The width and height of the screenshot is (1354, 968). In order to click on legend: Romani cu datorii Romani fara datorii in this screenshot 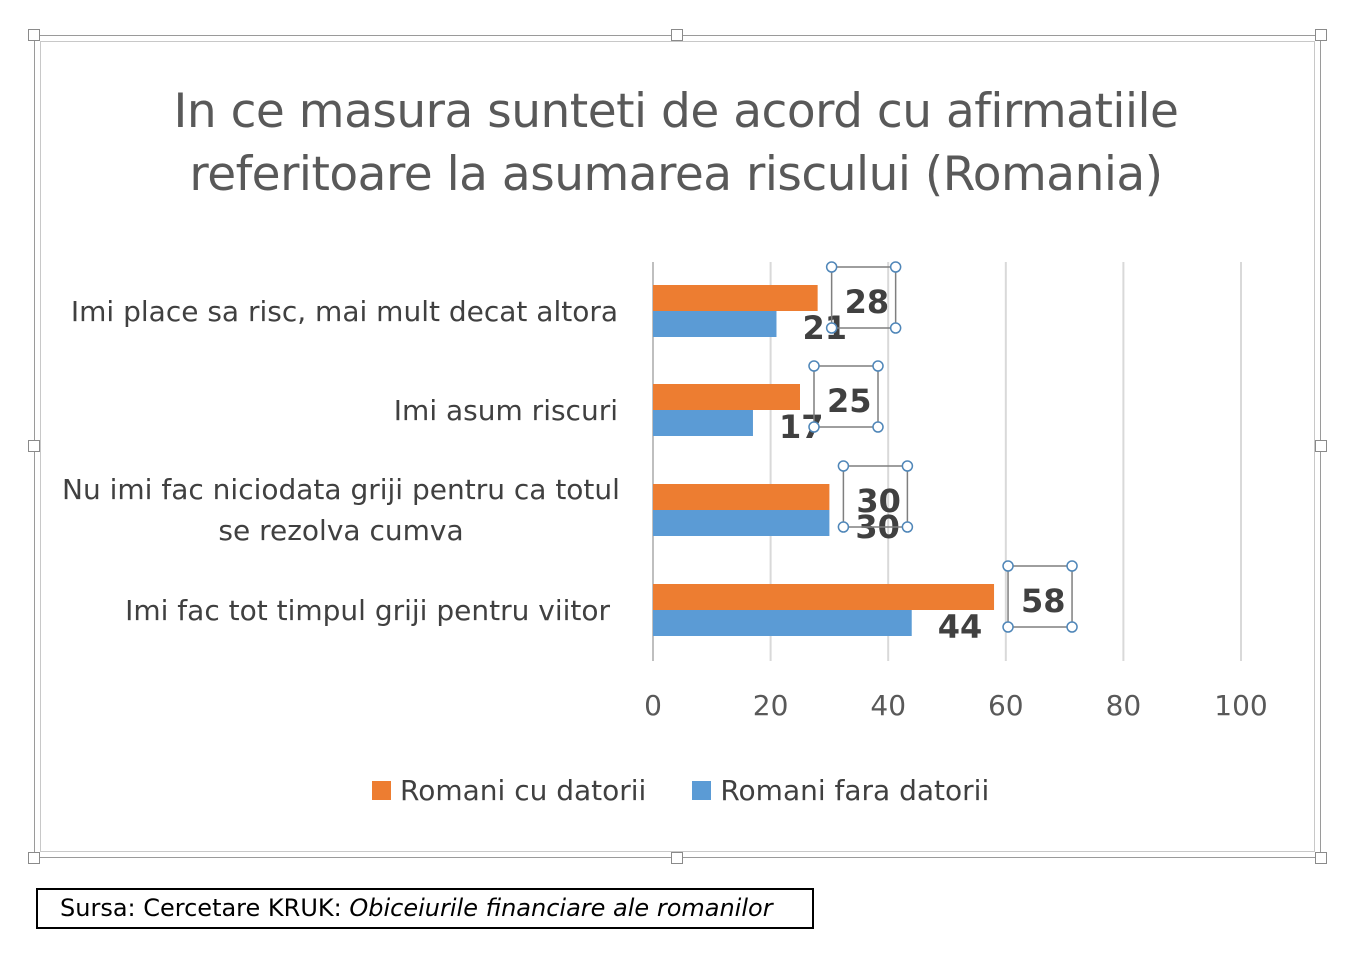, I will do `click(703, 790)`.